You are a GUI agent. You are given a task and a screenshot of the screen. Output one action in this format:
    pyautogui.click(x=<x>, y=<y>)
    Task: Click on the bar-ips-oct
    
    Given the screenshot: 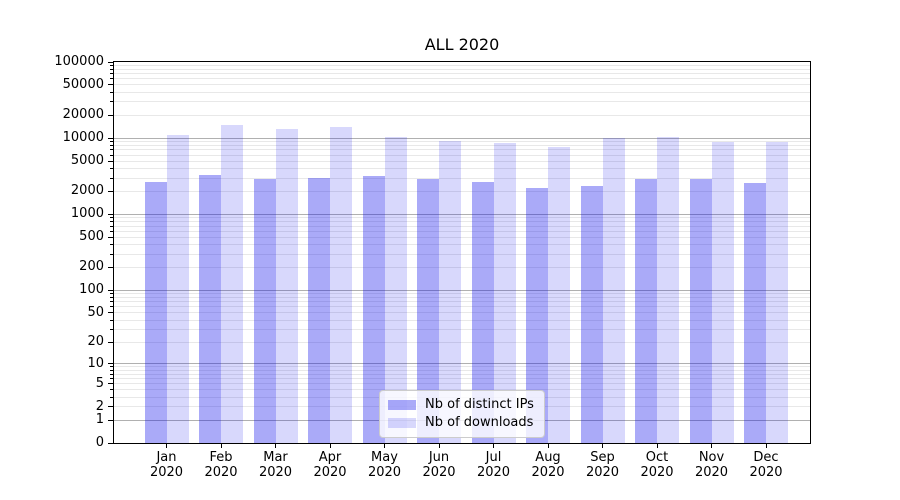 What is the action you would take?
    pyautogui.click(x=646, y=310)
    